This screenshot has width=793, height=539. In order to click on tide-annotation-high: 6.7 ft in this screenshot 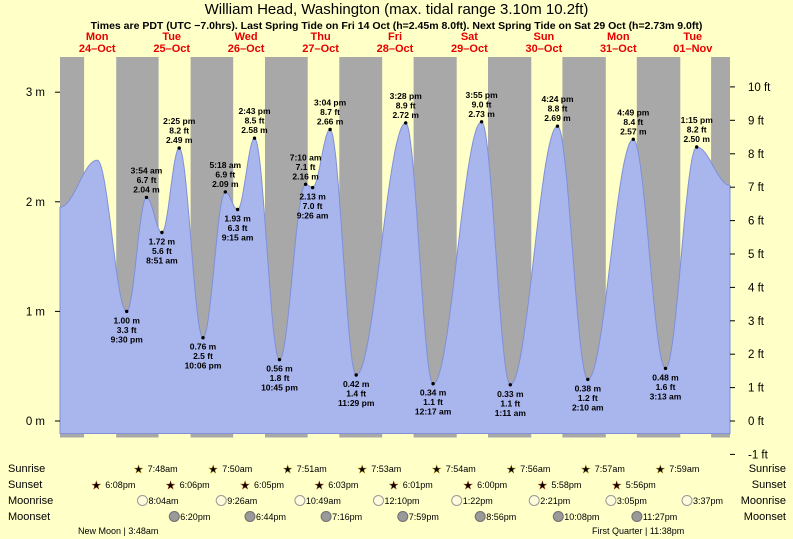, I will do `click(147, 180)`.